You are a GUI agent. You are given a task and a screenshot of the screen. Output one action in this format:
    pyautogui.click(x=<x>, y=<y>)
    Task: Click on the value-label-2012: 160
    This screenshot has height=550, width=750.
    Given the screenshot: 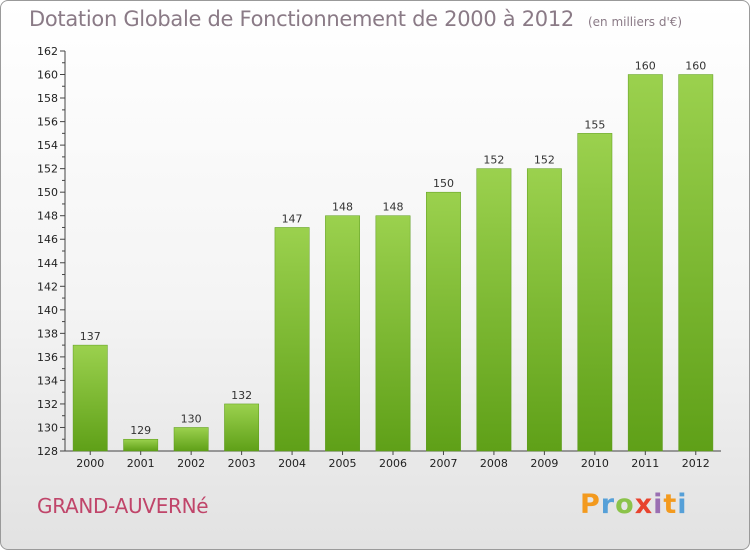 What is the action you would take?
    pyautogui.click(x=695, y=66)
    